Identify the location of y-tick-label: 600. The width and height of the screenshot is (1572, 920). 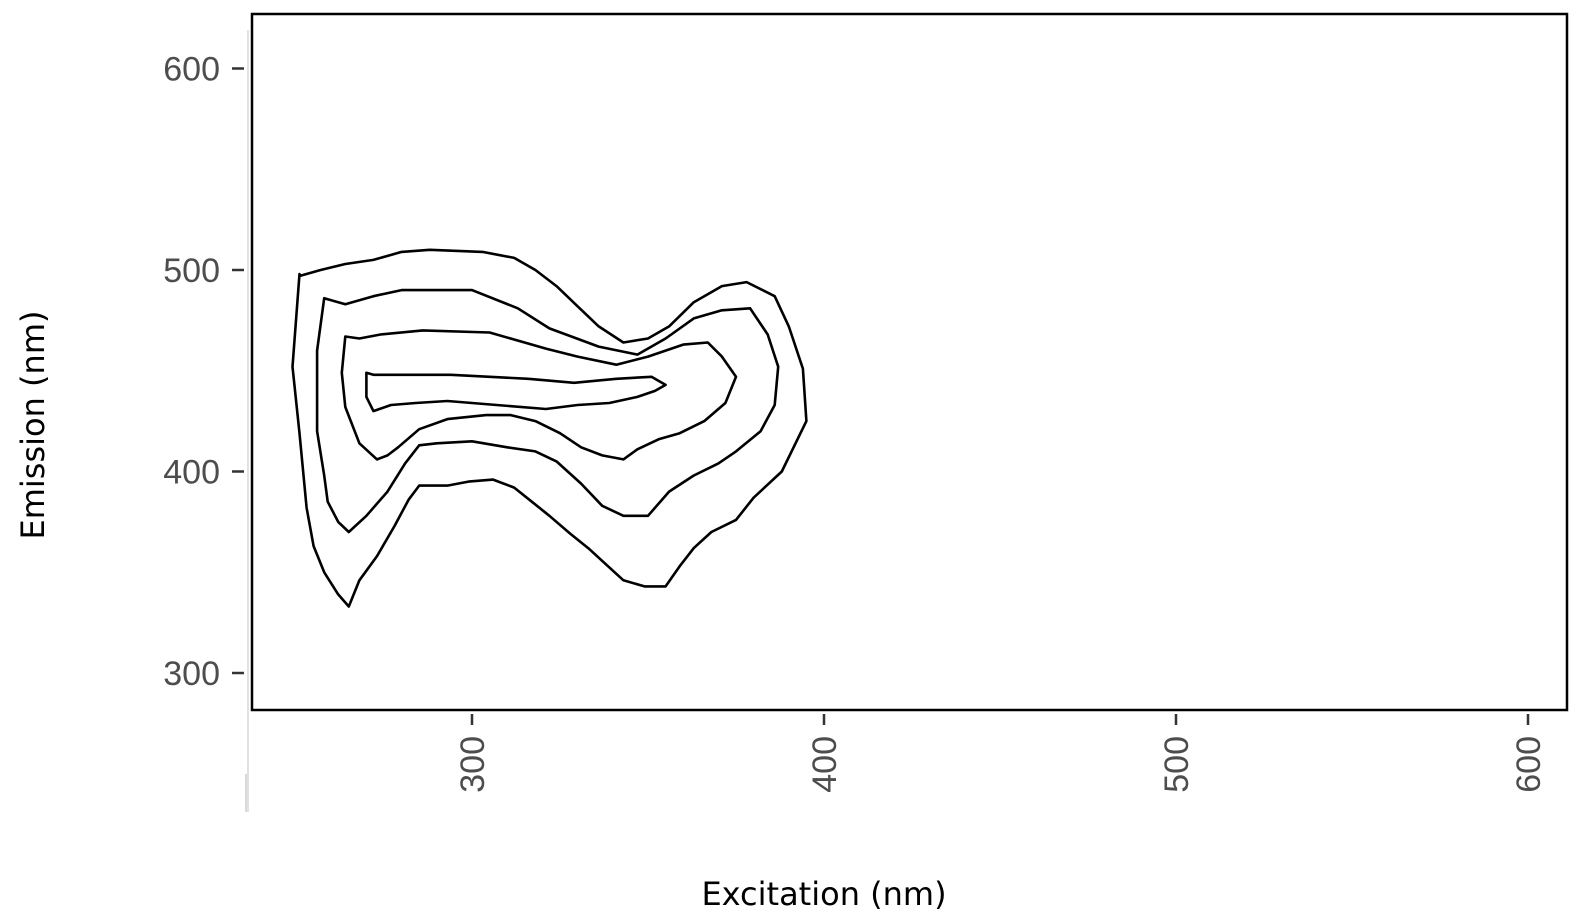
(191, 70).